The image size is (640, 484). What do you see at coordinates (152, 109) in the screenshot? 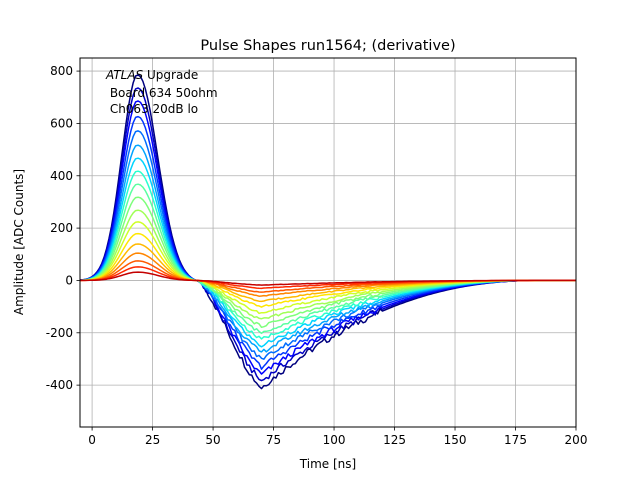
I see `annotation-line-3: Ch063 20dB lo` at bounding box center [152, 109].